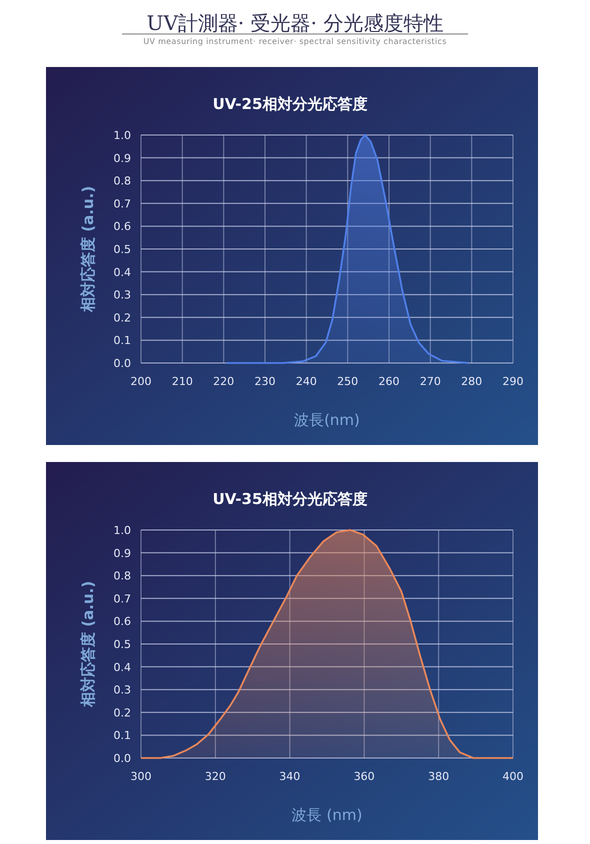  Describe the element at coordinates (141, 381) in the screenshot. I see `x-tick-label: 200` at that location.